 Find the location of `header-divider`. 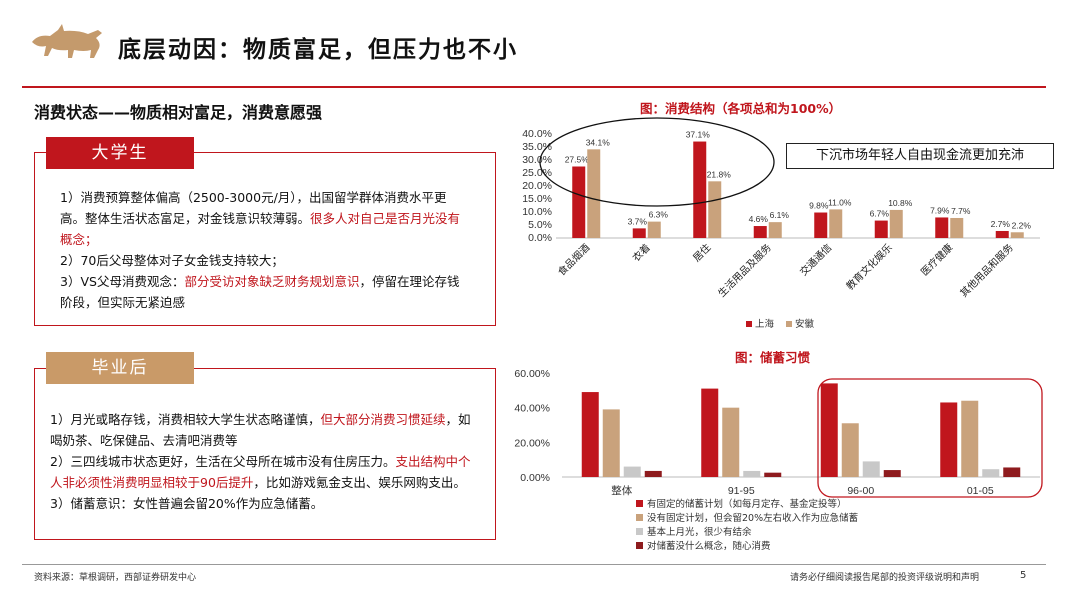

header-divider is located at coordinates (534, 87).